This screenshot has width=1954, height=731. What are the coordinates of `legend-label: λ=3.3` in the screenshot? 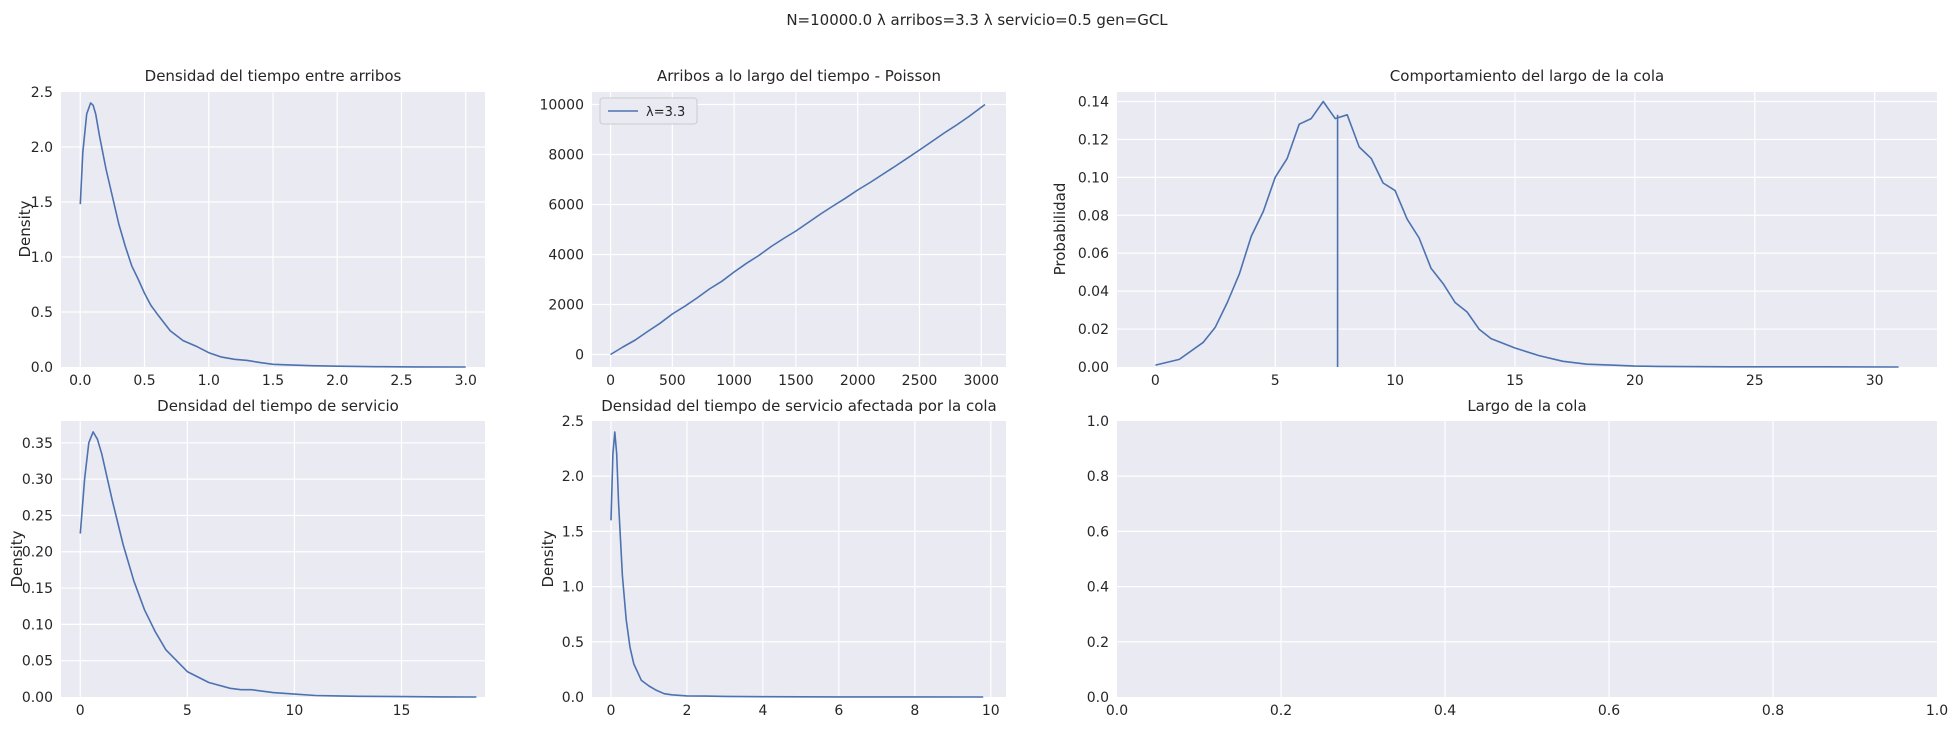 It's located at (665, 112).